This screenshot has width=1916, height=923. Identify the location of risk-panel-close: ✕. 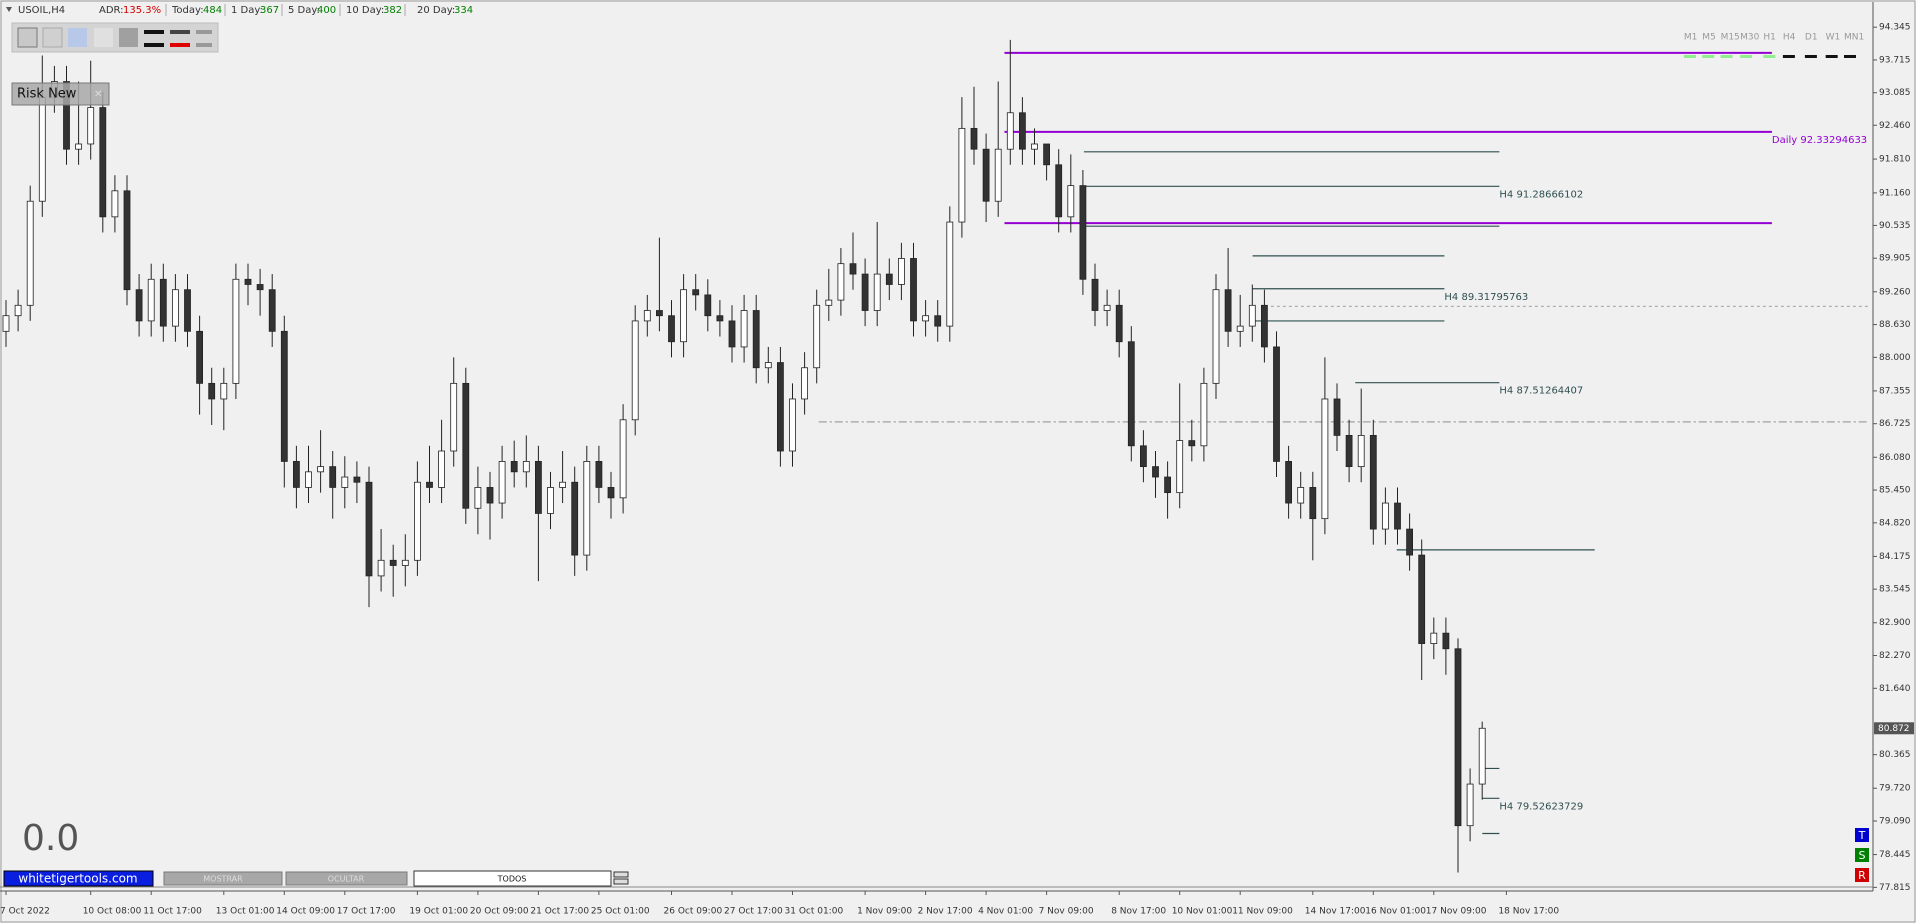
(98, 94).